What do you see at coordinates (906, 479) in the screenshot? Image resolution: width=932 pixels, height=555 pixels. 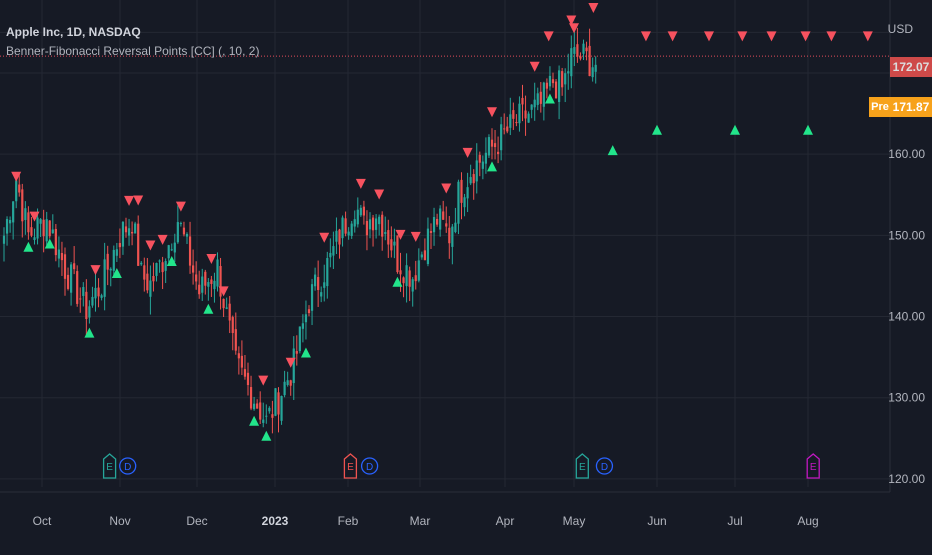 I see `y-tick-label: 120.00` at bounding box center [906, 479].